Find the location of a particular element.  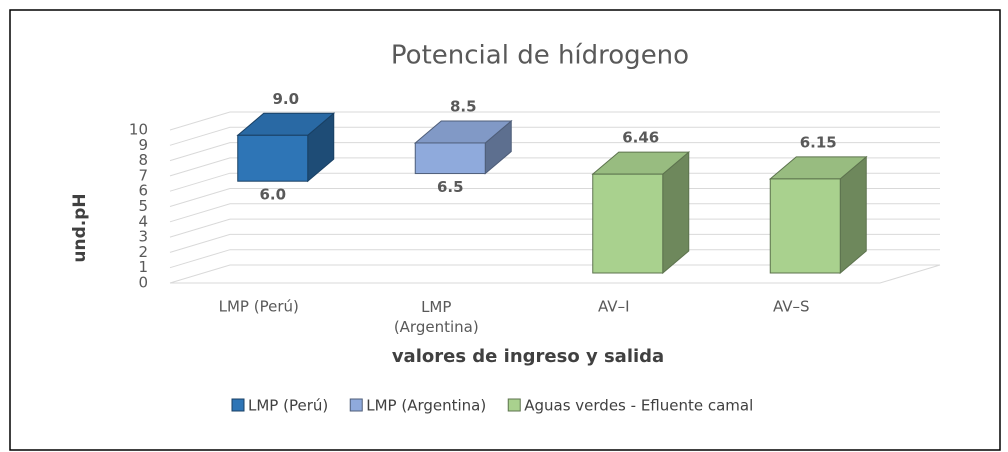

value-label: 8.5 is located at coordinates (463, 106).